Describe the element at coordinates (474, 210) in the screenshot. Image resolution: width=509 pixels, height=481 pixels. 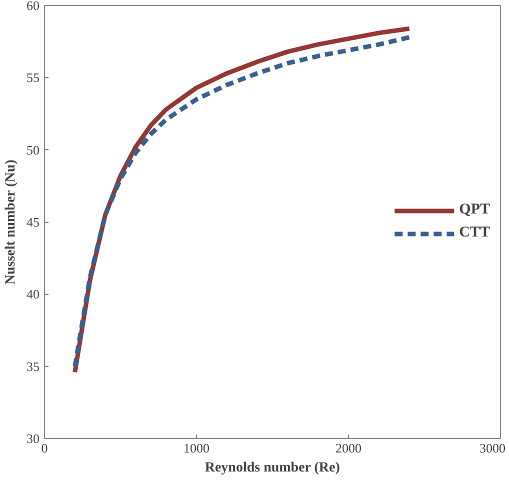
I see `legend-label: QPT` at that location.